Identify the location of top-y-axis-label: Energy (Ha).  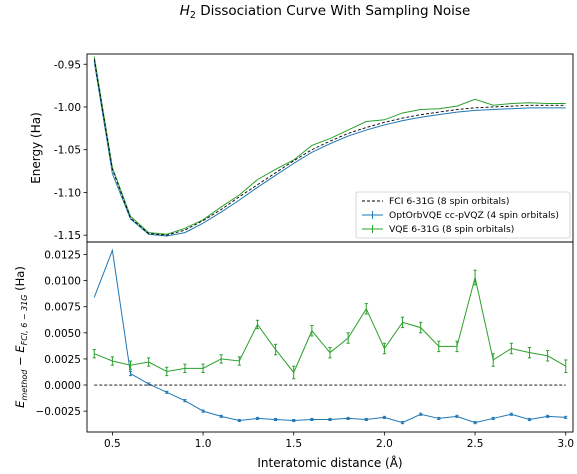
(36, 148).